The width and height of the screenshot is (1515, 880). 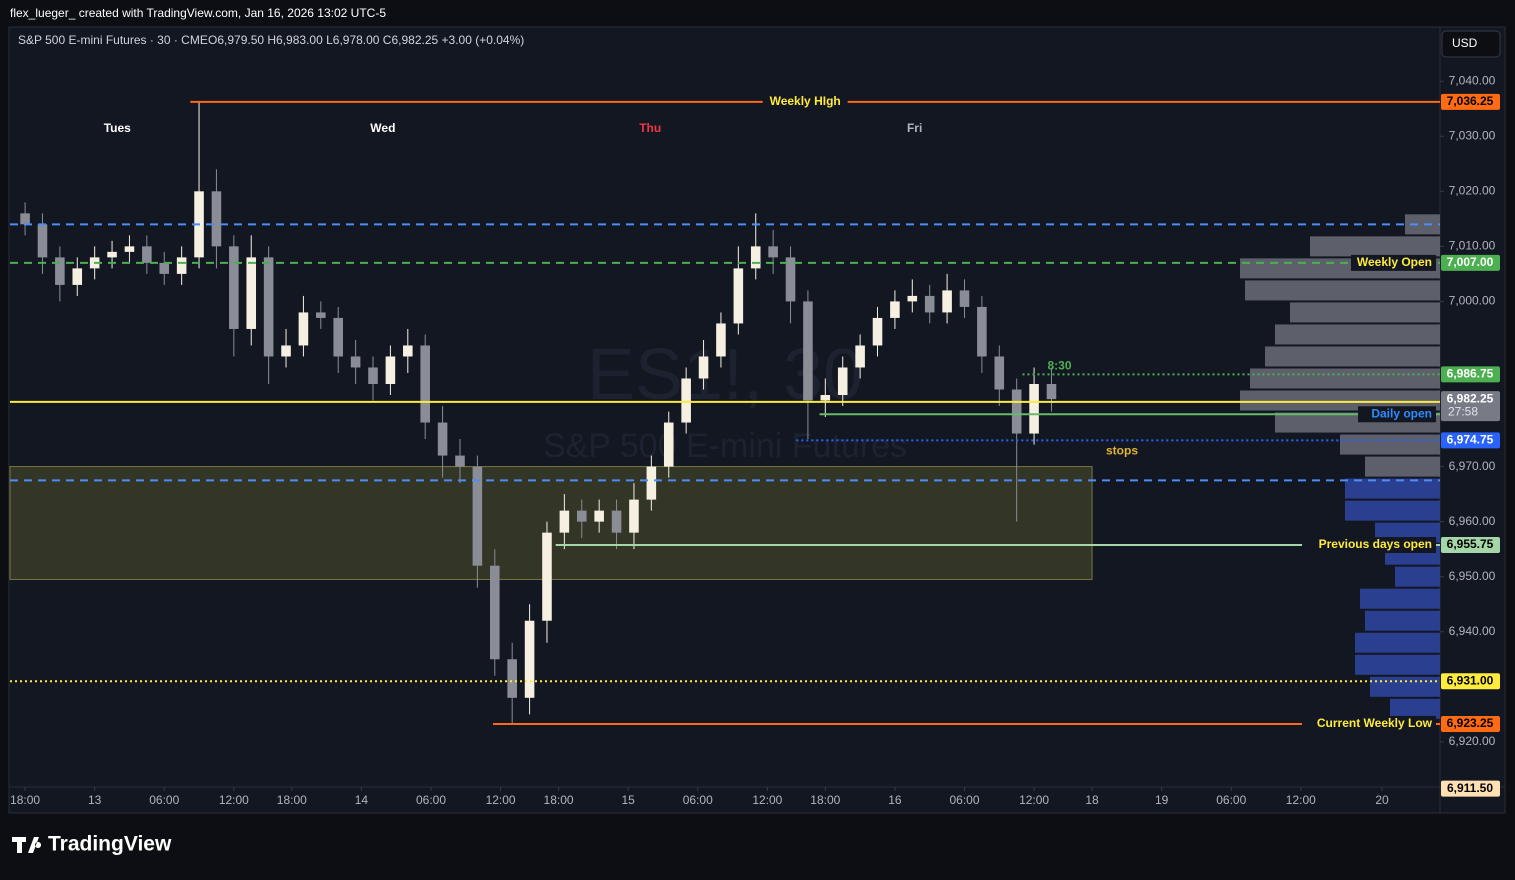 What do you see at coordinates (628, 800) in the screenshot?
I see `x-tick-label: 15` at bounding box center [628, 800].